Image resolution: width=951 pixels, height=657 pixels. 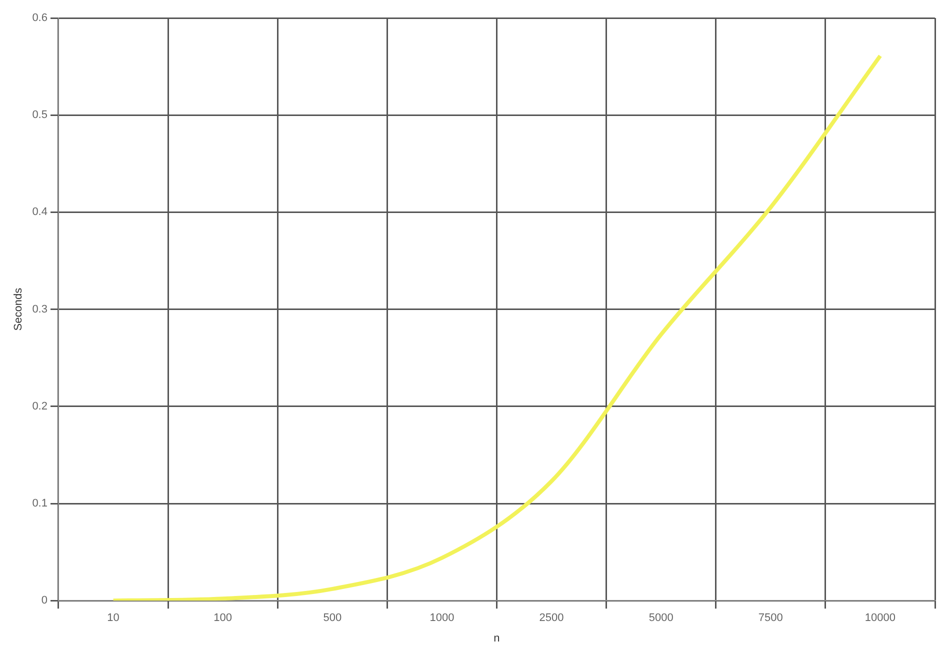 I want to click on x-tick-label: 100, so click(x=223, y=618).